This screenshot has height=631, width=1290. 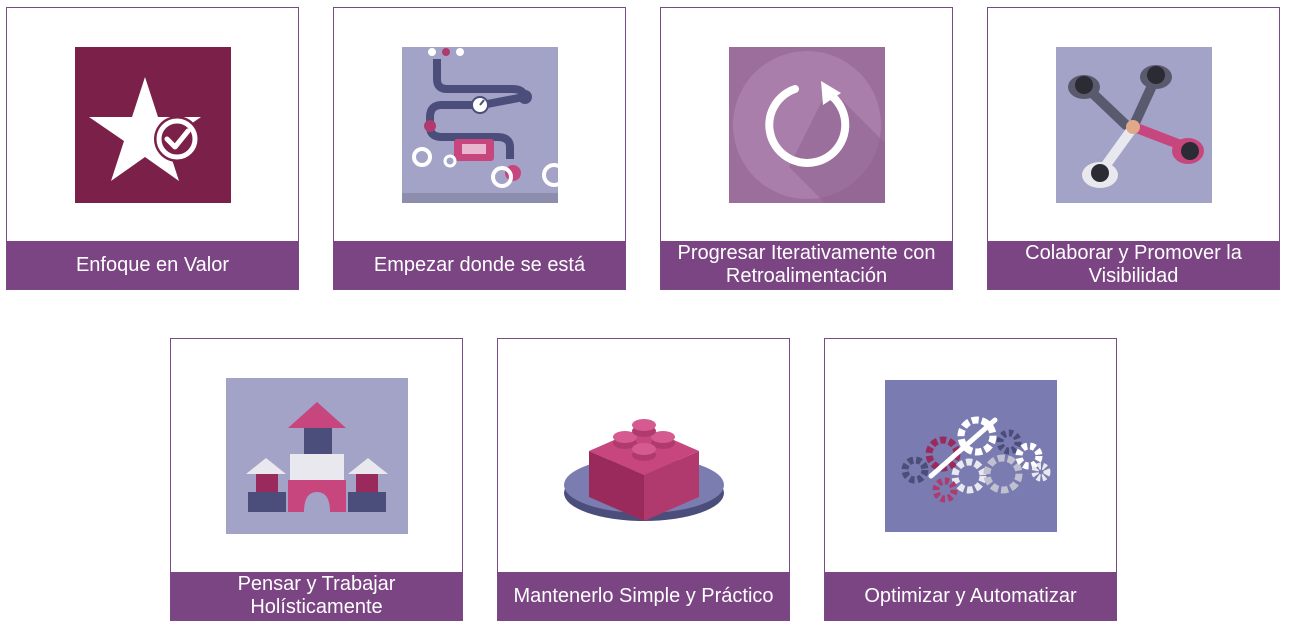 I want to click on handshake-team-icon, so click(x=1133, y=125).